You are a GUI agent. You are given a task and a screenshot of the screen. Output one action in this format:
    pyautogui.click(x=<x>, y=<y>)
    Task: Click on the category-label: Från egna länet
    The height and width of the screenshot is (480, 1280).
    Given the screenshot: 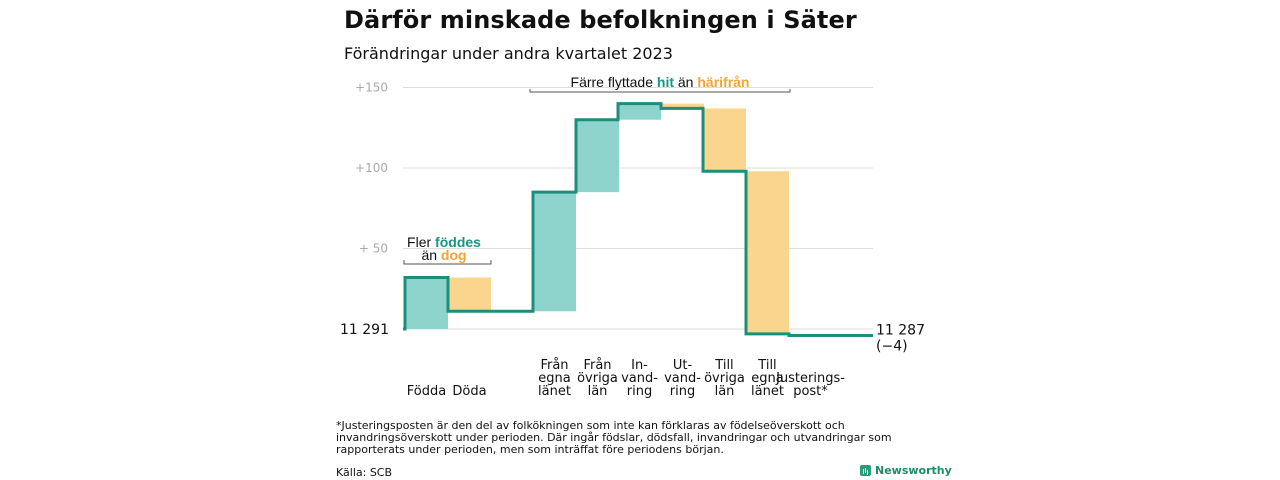 What is the action you would take?
    pyautogui.click(x=554, y=378)
    